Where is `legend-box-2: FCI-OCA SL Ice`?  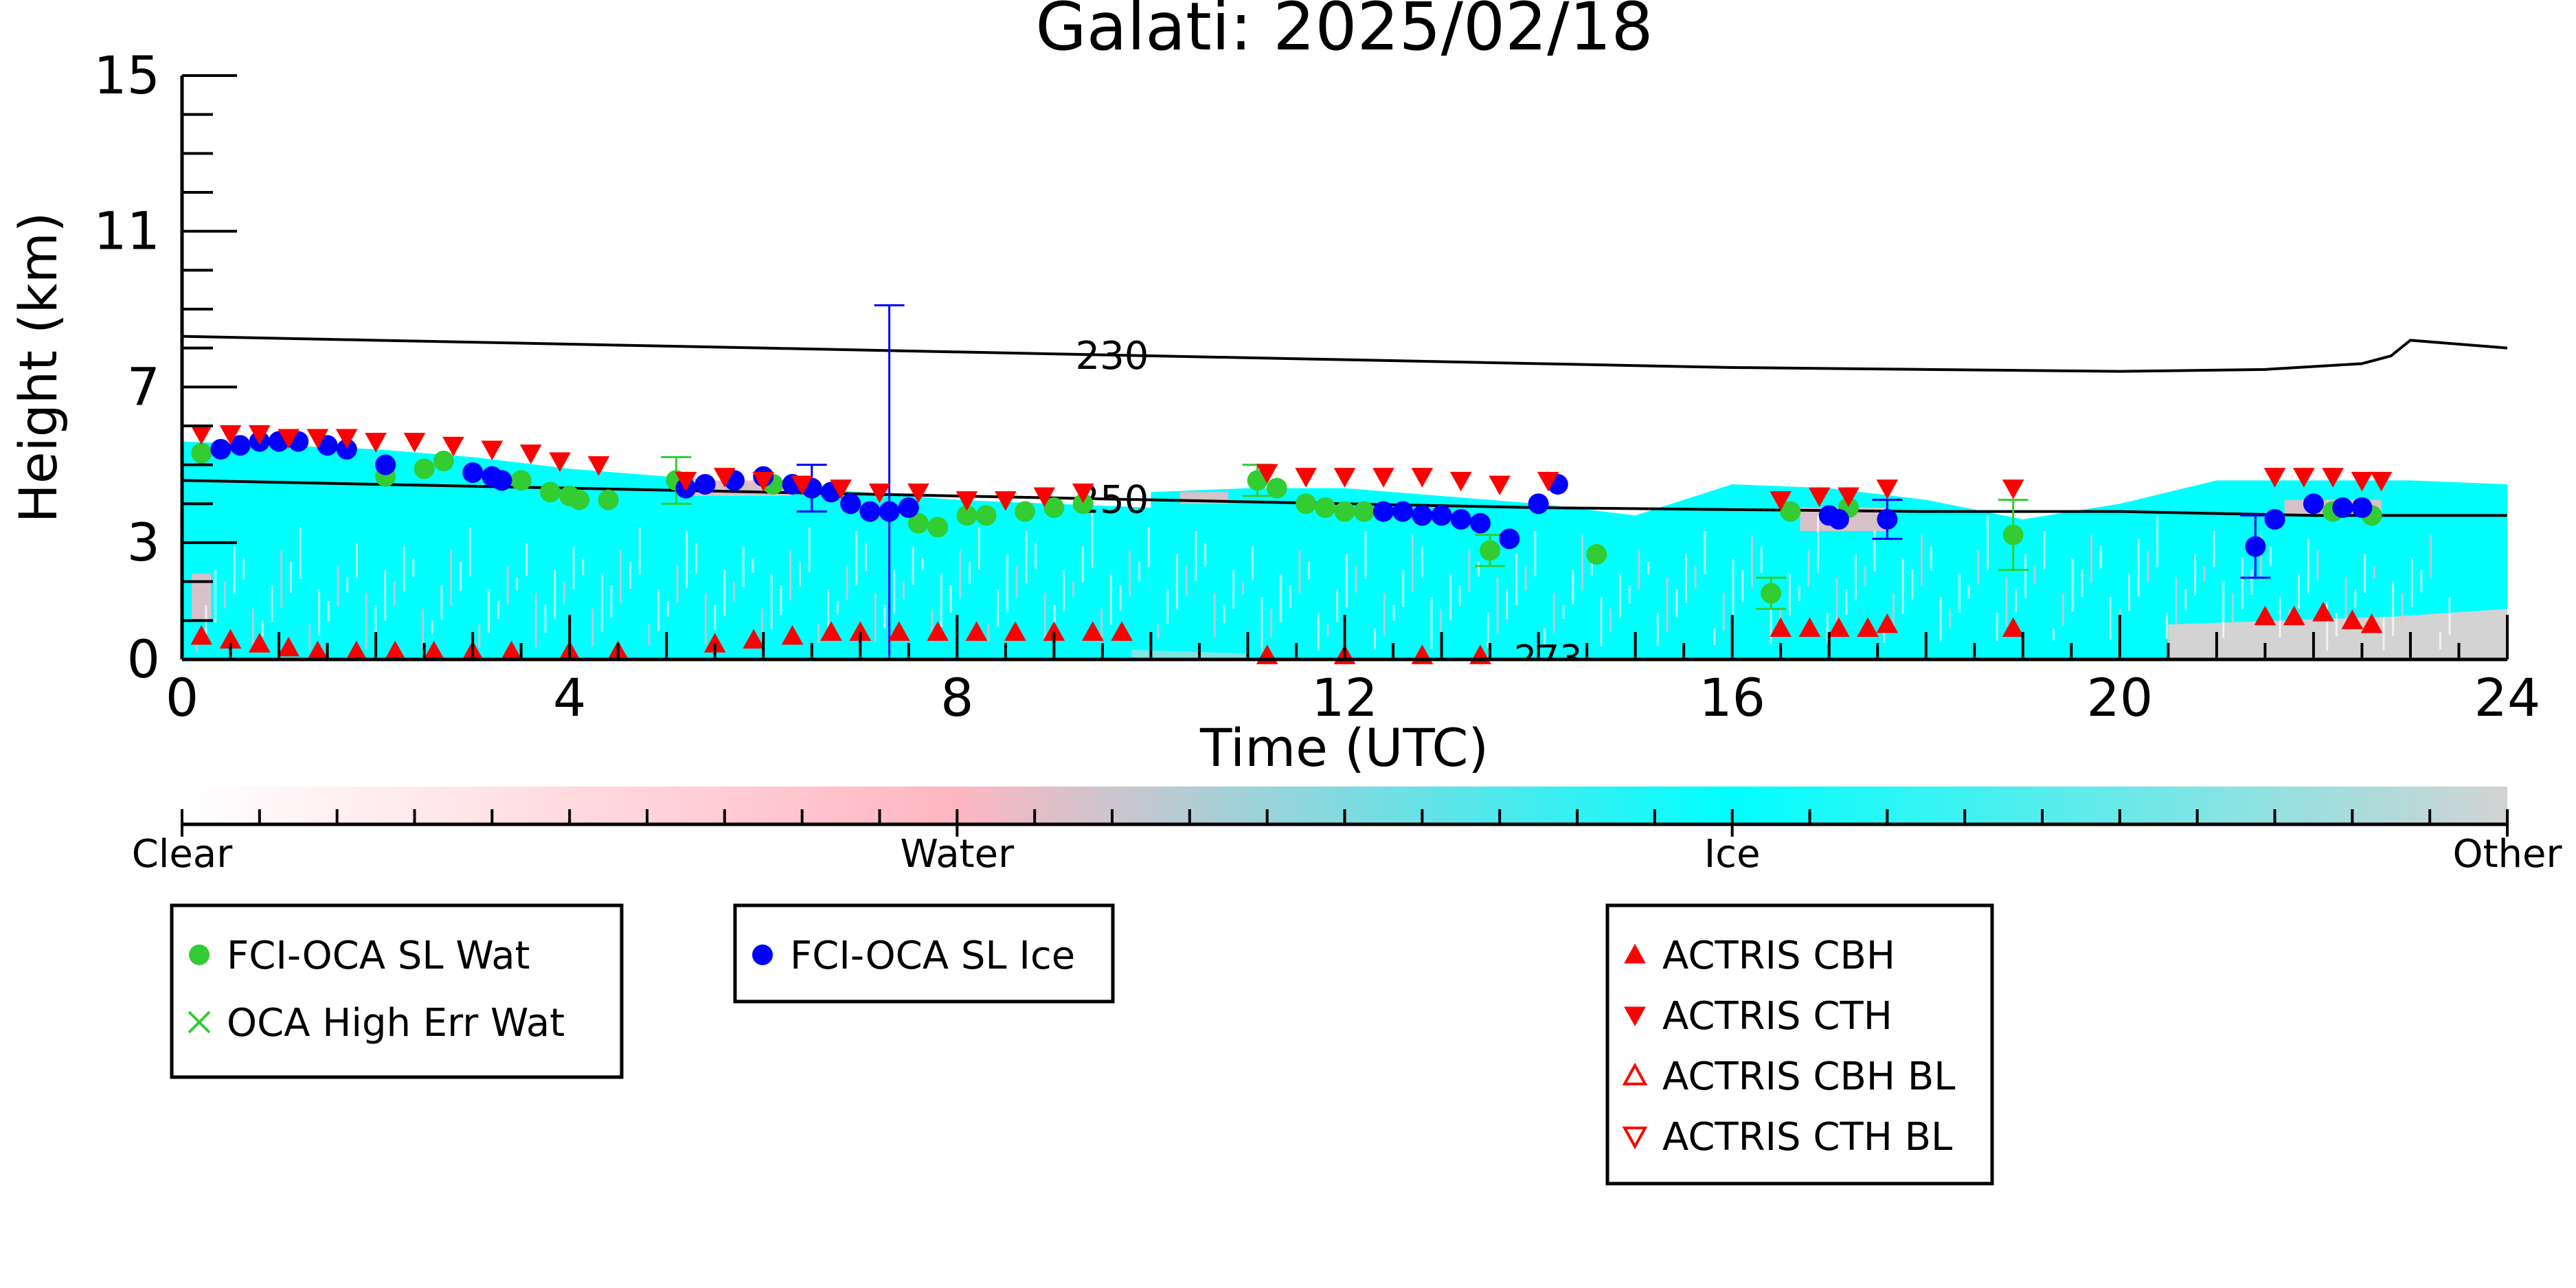 legend-box-2: FCI-OCA SL Ice is located at coordinates (924, 953).